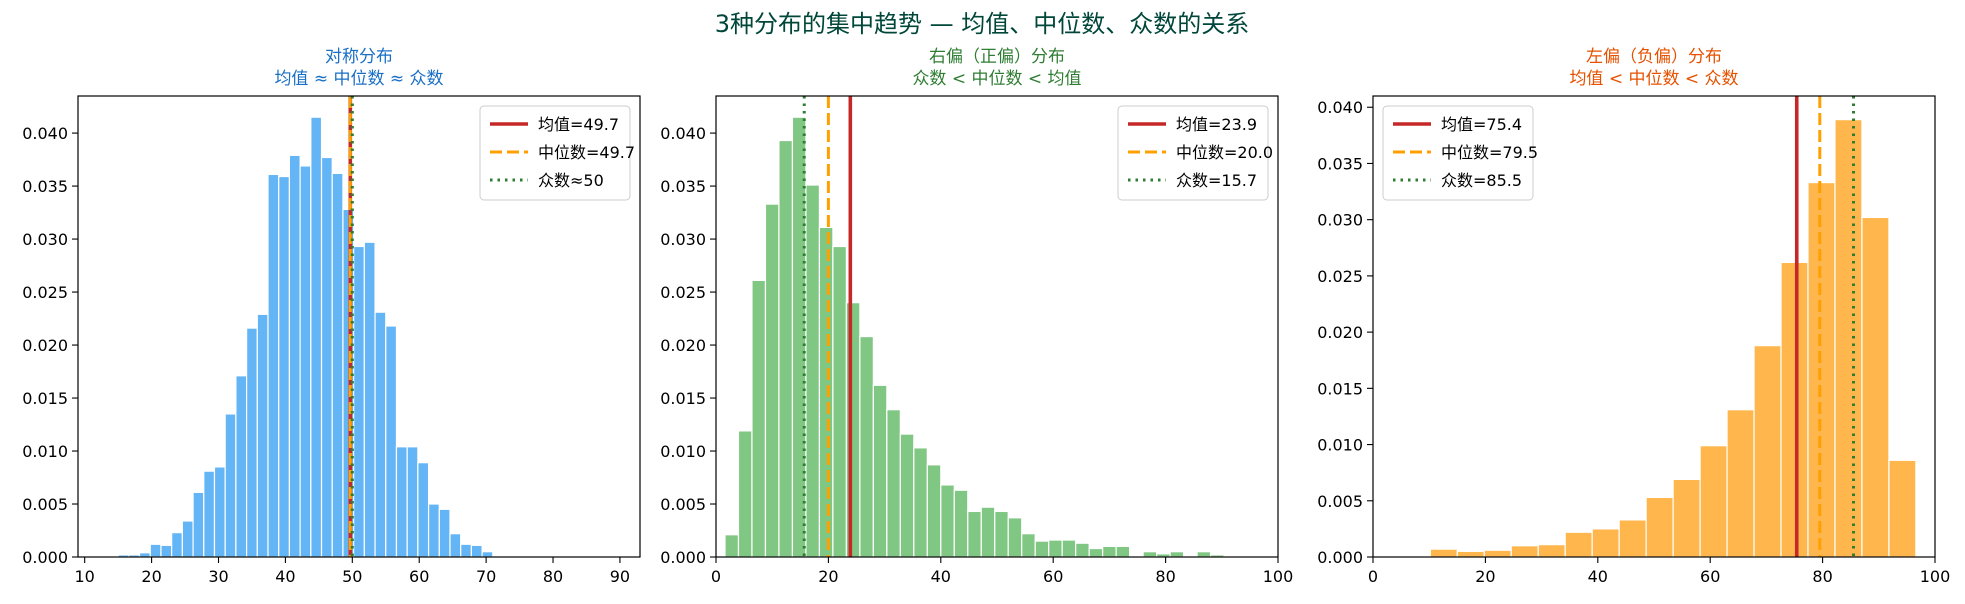 The height and width of the screenshot is (604, 1965). Describe the element at coordinates (85, 576) in the screenshot. I see `x-tick-label: 10` at that location.